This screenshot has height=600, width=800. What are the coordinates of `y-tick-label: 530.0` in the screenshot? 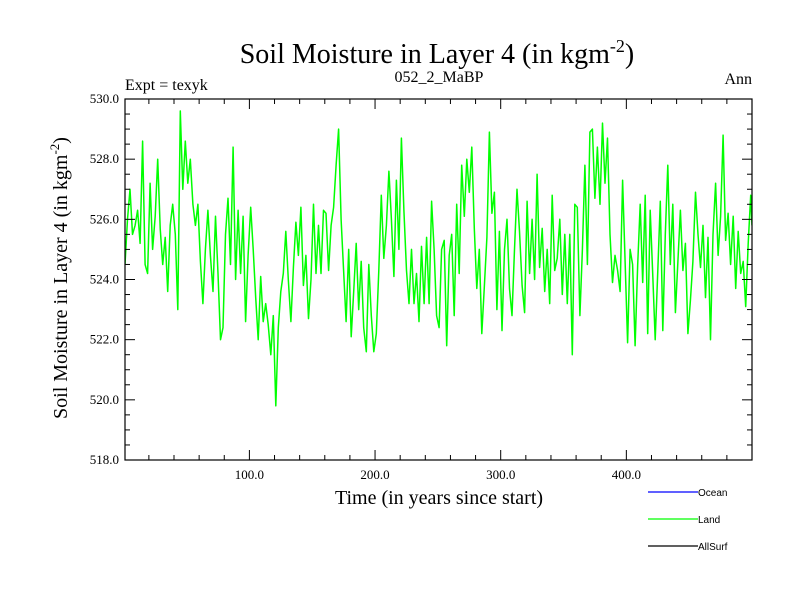 It's located at (104, 98).